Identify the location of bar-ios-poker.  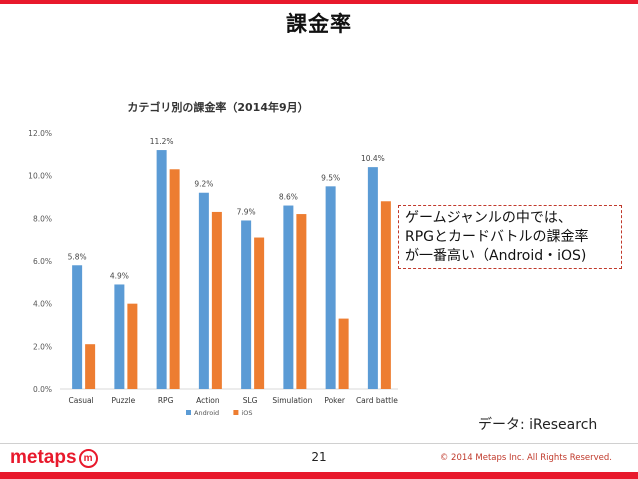
(343, 353).